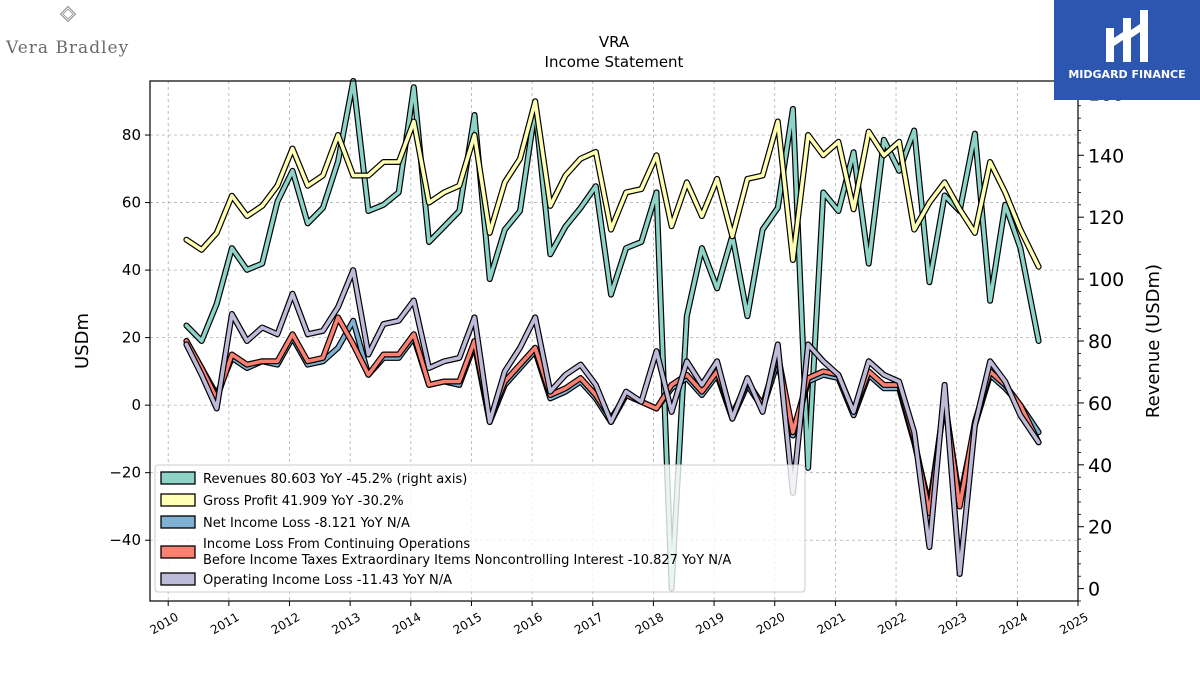 The width and height of the screenshot is (1200, 675). What do you see at coordinates (527, 623) in the screenshot?
I see `x-tick-label: 2016` at bounding box center [527, 623].